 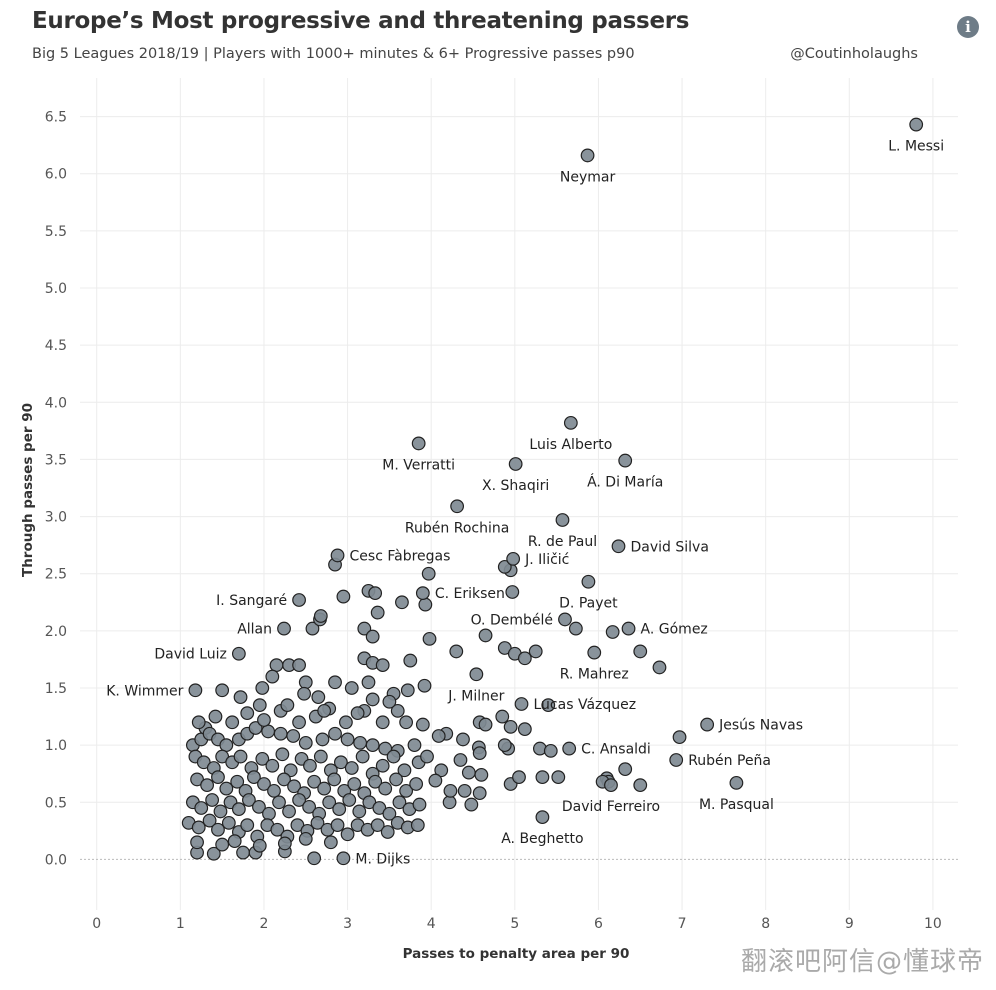 What do you see at coordinates (56, 175) in the screenshot?
I see `y-tick-label: 6.0` at bounding box center [56, 175].